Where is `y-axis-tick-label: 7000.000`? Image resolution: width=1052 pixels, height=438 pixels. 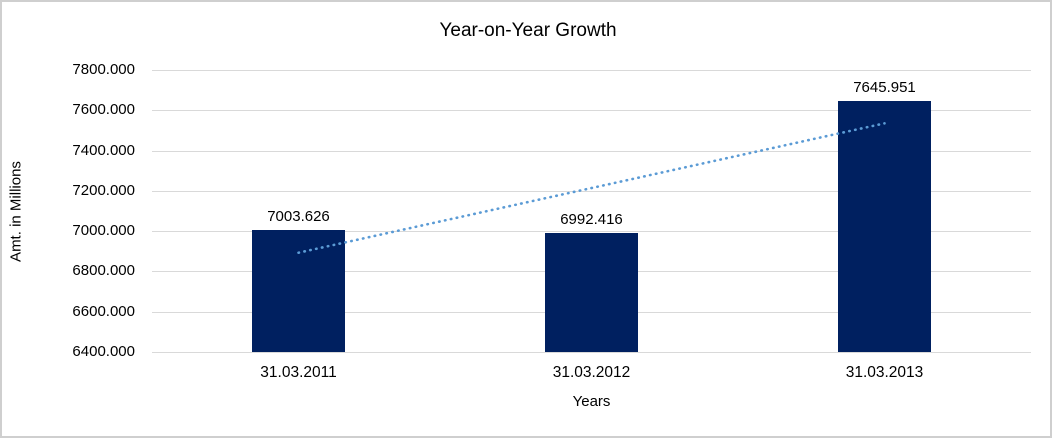
y-axis-tick-label: 7000.000 is located at coordinates (103, 231).